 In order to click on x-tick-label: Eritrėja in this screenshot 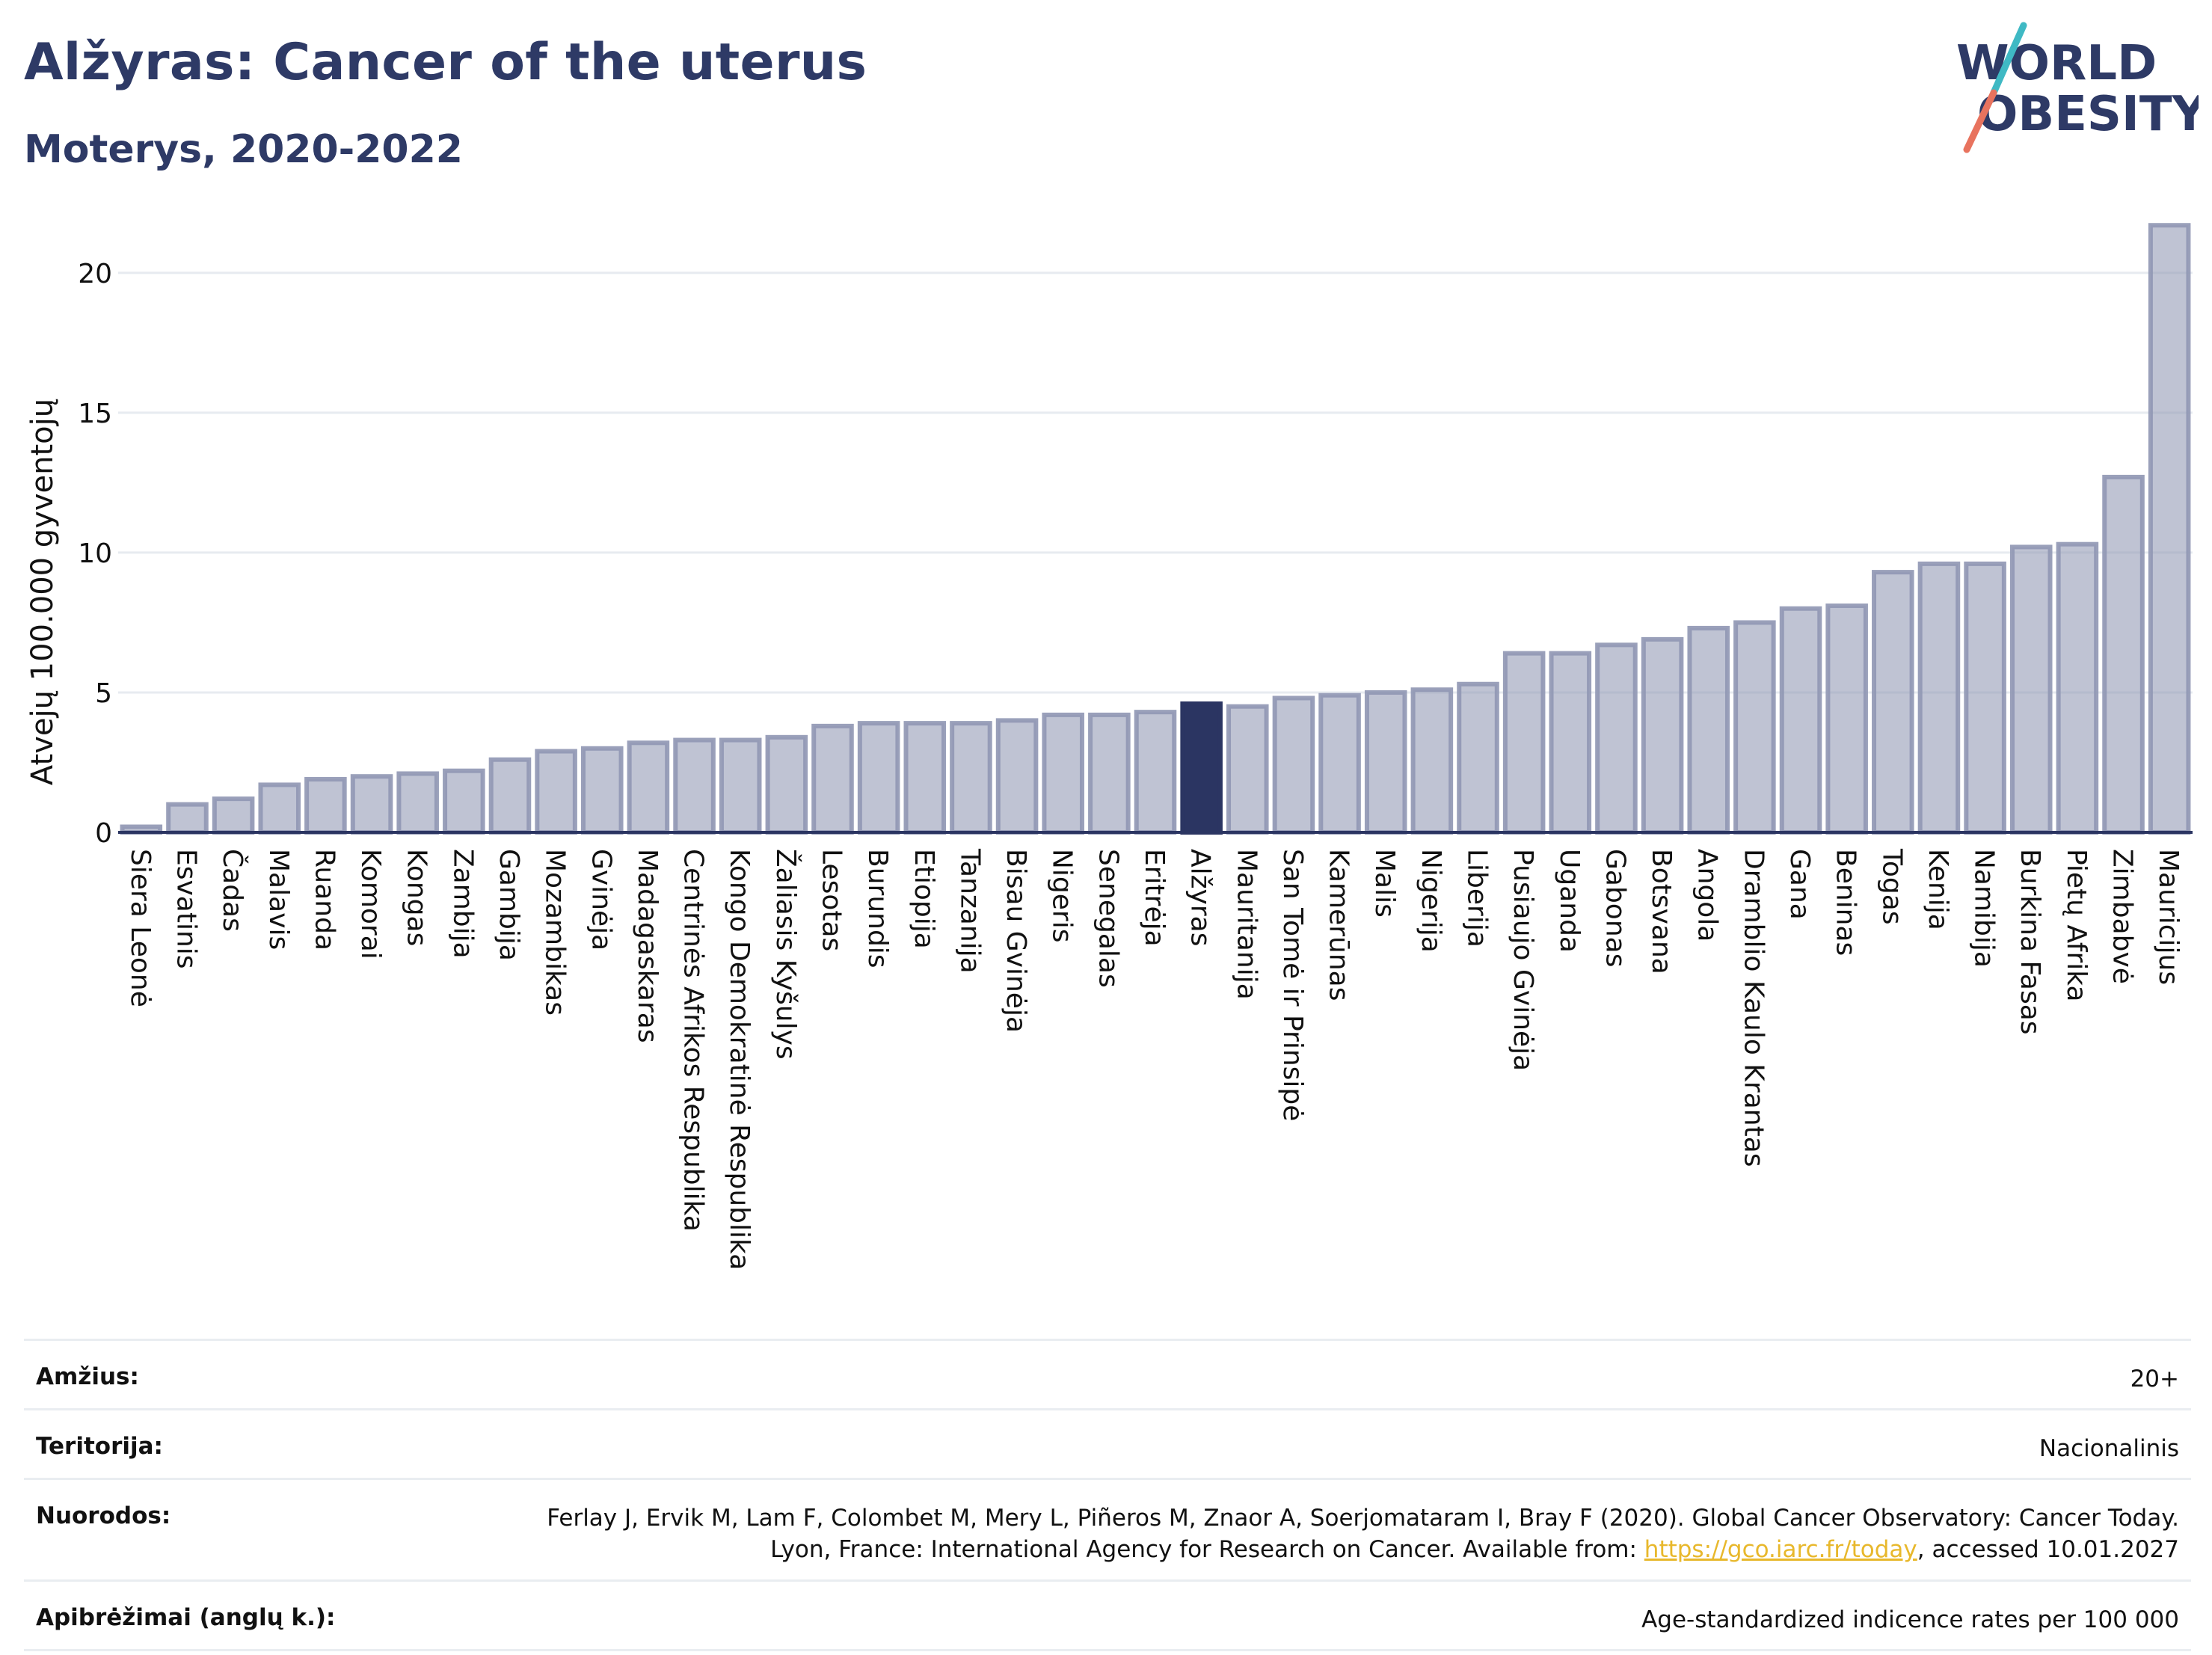, I will do `click(1154, 898)`.